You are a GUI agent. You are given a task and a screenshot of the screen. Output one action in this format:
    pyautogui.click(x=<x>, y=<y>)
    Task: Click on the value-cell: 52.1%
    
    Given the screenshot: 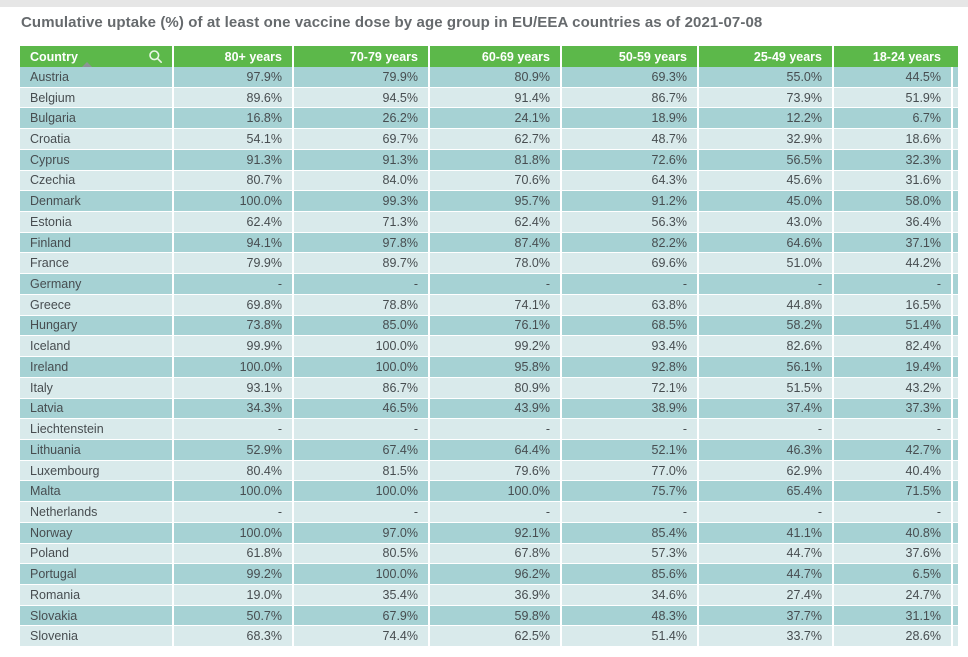 What is the action you would take?
    pyautogui.click(x=628, y=450)
    